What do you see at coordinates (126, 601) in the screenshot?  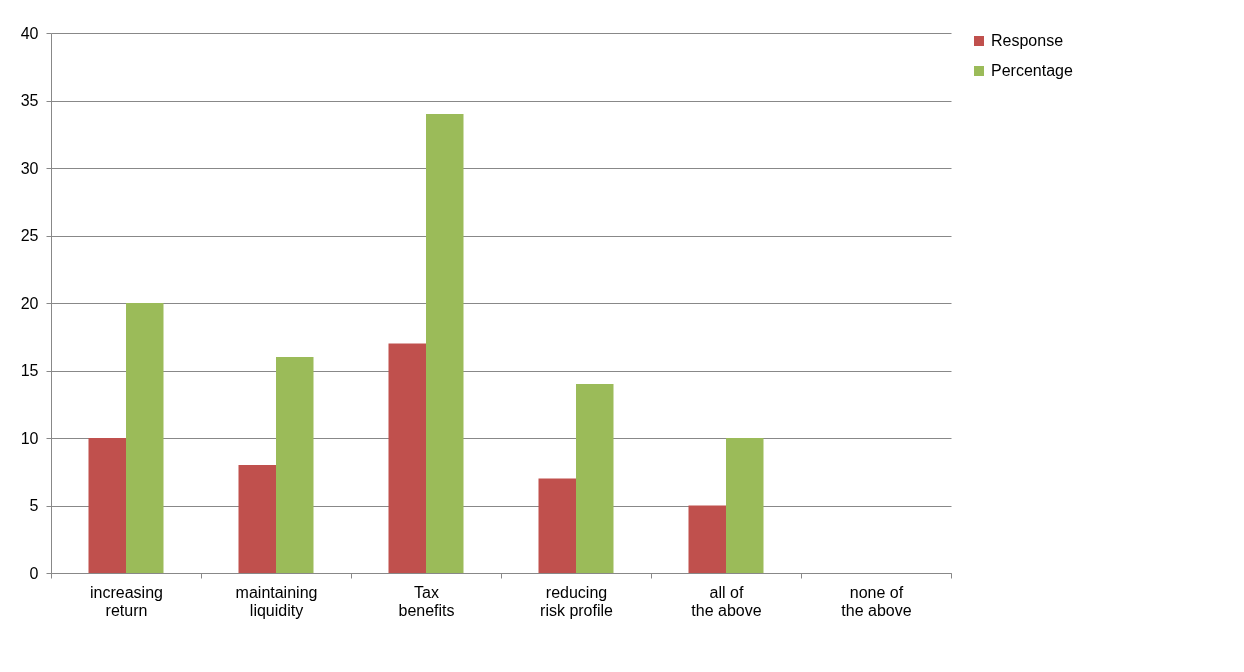 I see `x-tick-label: increasing return` at bounding box center [126, 601].